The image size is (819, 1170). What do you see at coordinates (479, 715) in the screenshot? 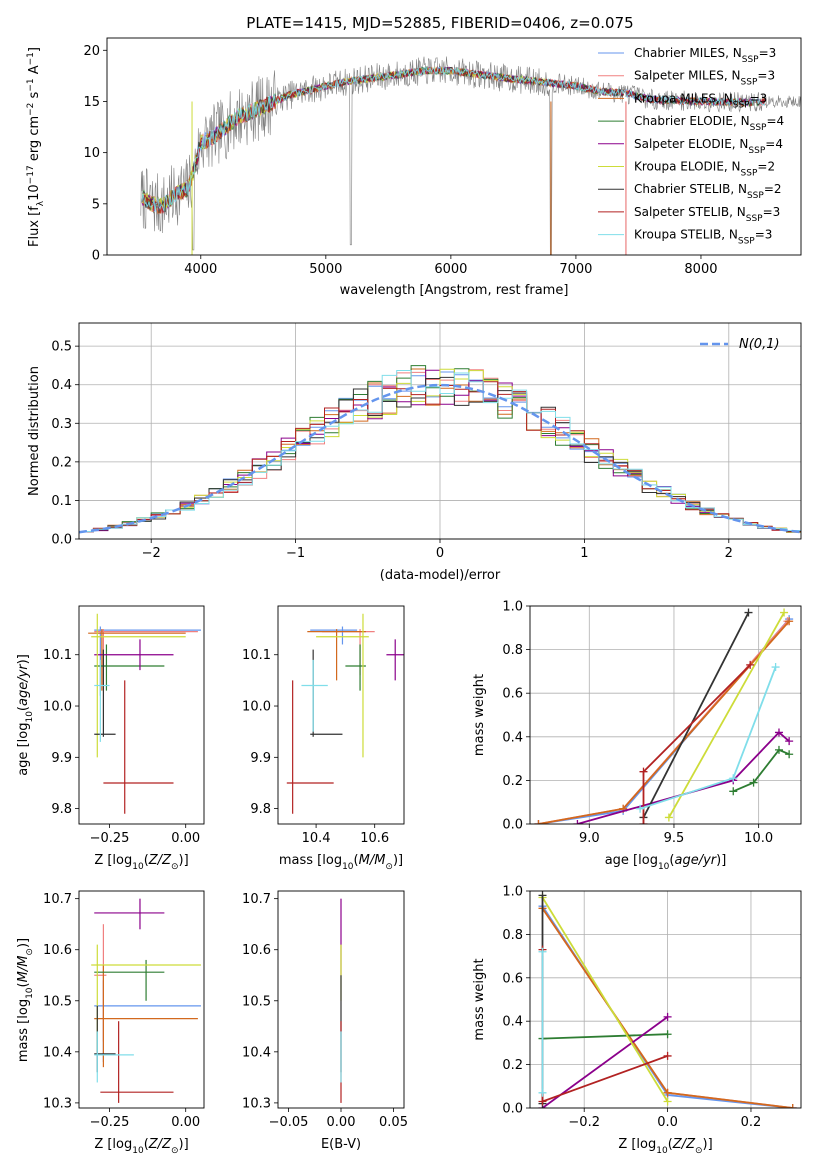
I see `y-axis-label: mass weight` at bounding box center [479, 715].